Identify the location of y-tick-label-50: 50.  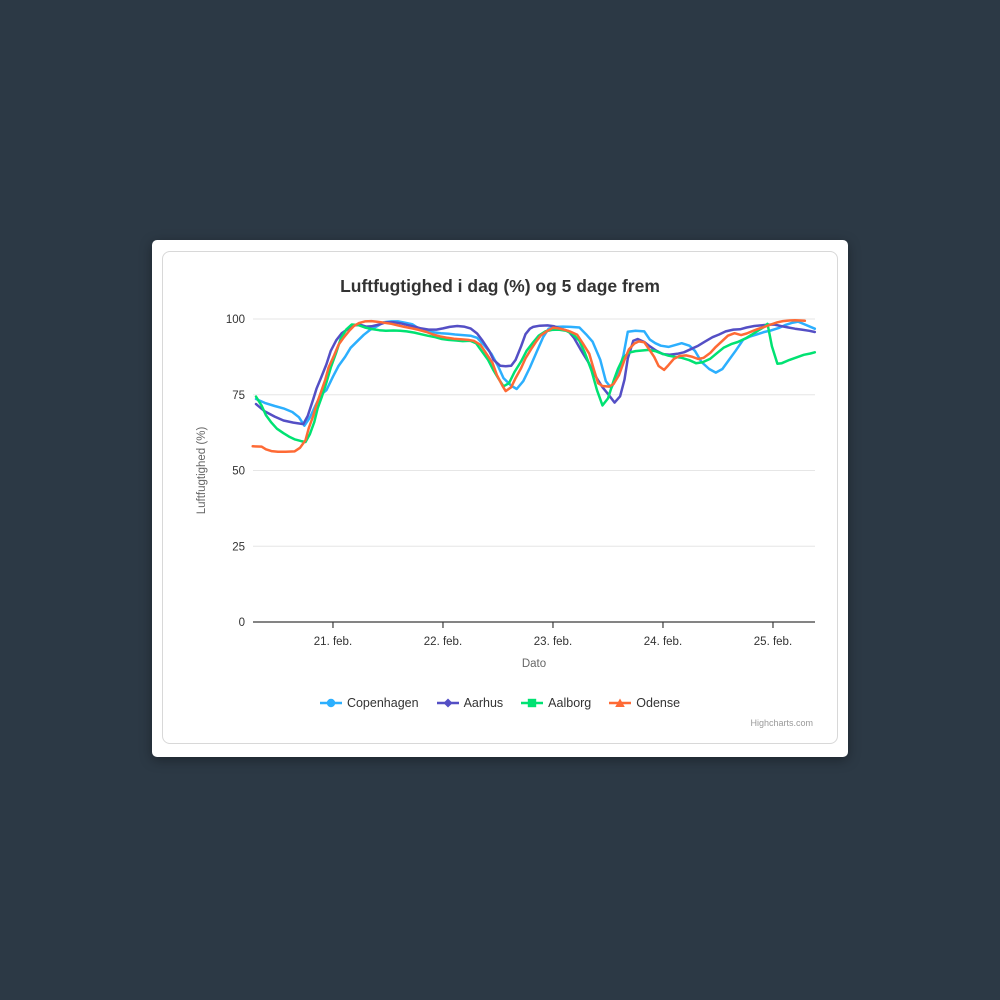
(238, 472).